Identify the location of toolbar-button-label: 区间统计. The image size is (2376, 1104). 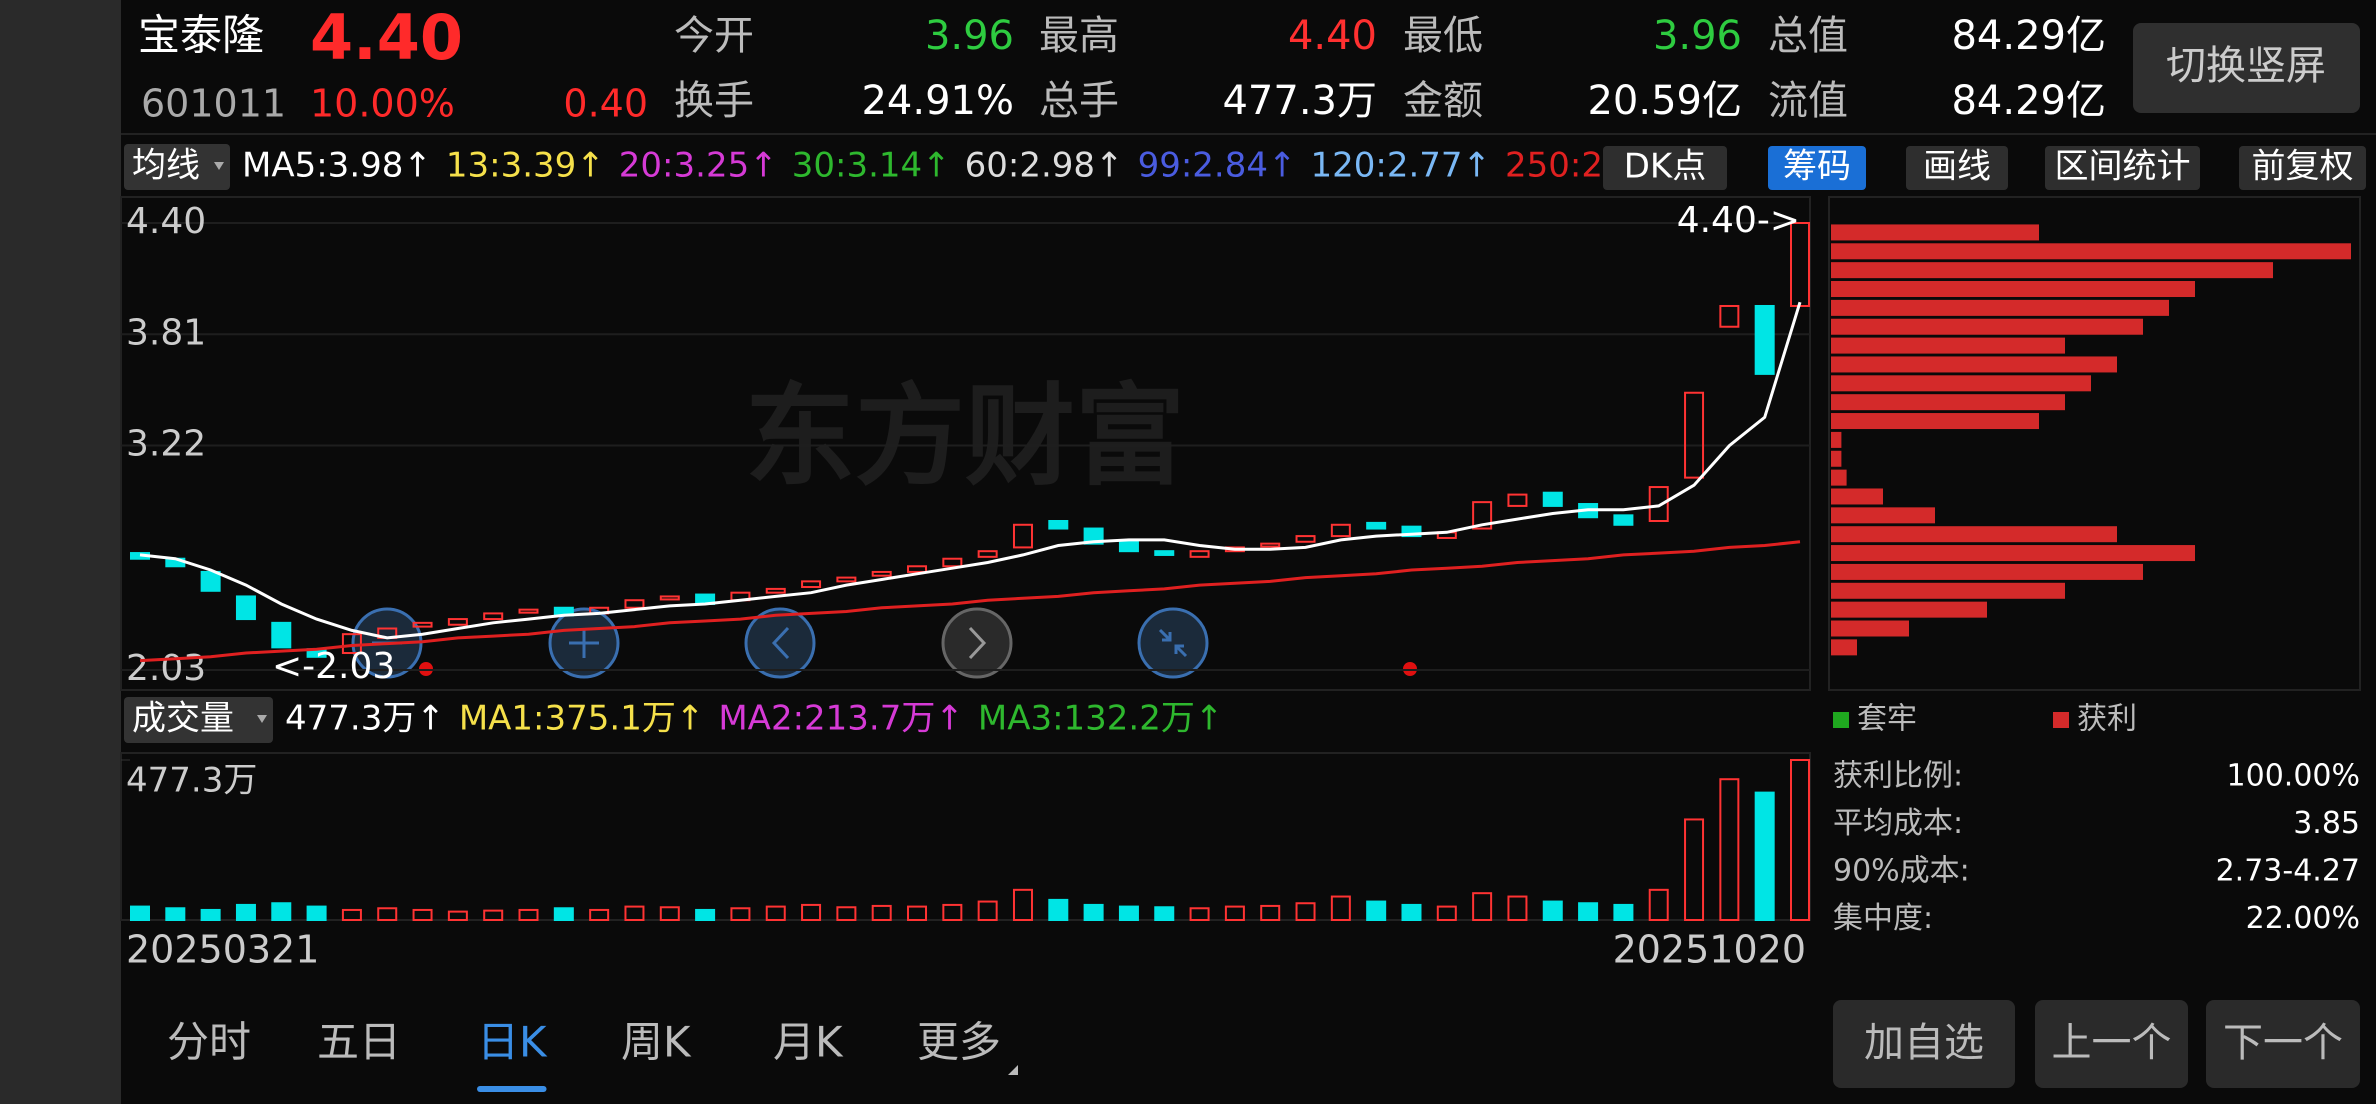
(2123, 167).